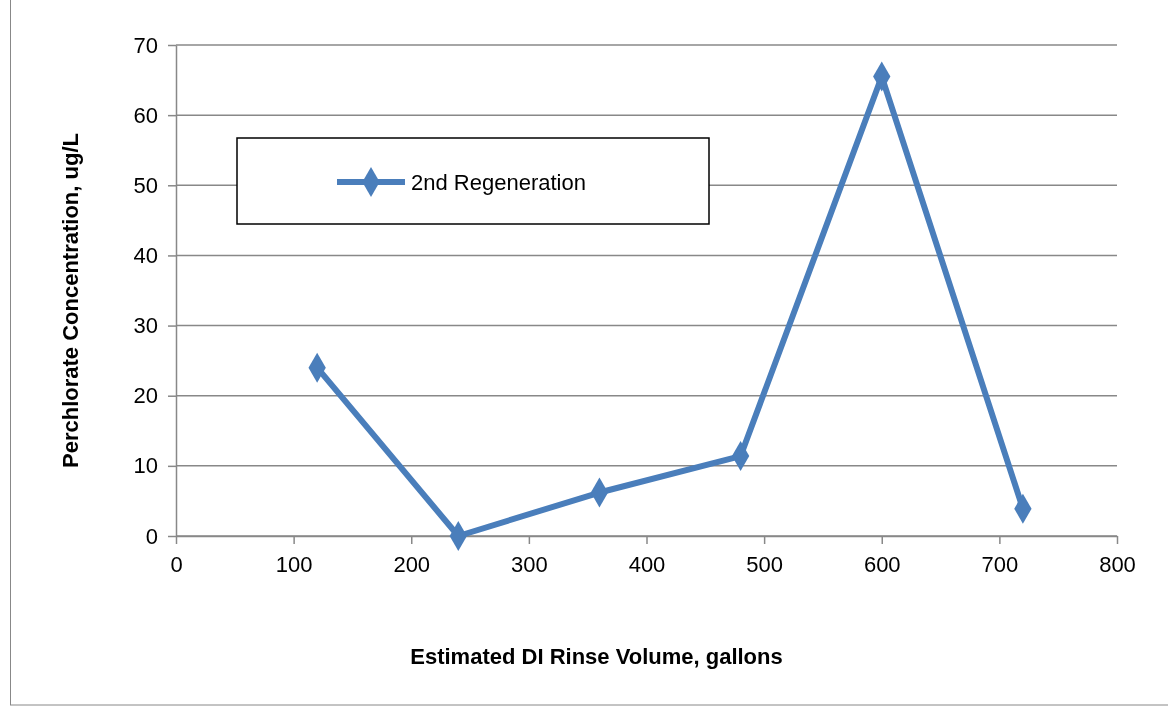 This screenshot has width=1168, height=707. I want to click on x-tick-label: 500, so click(764, 564).